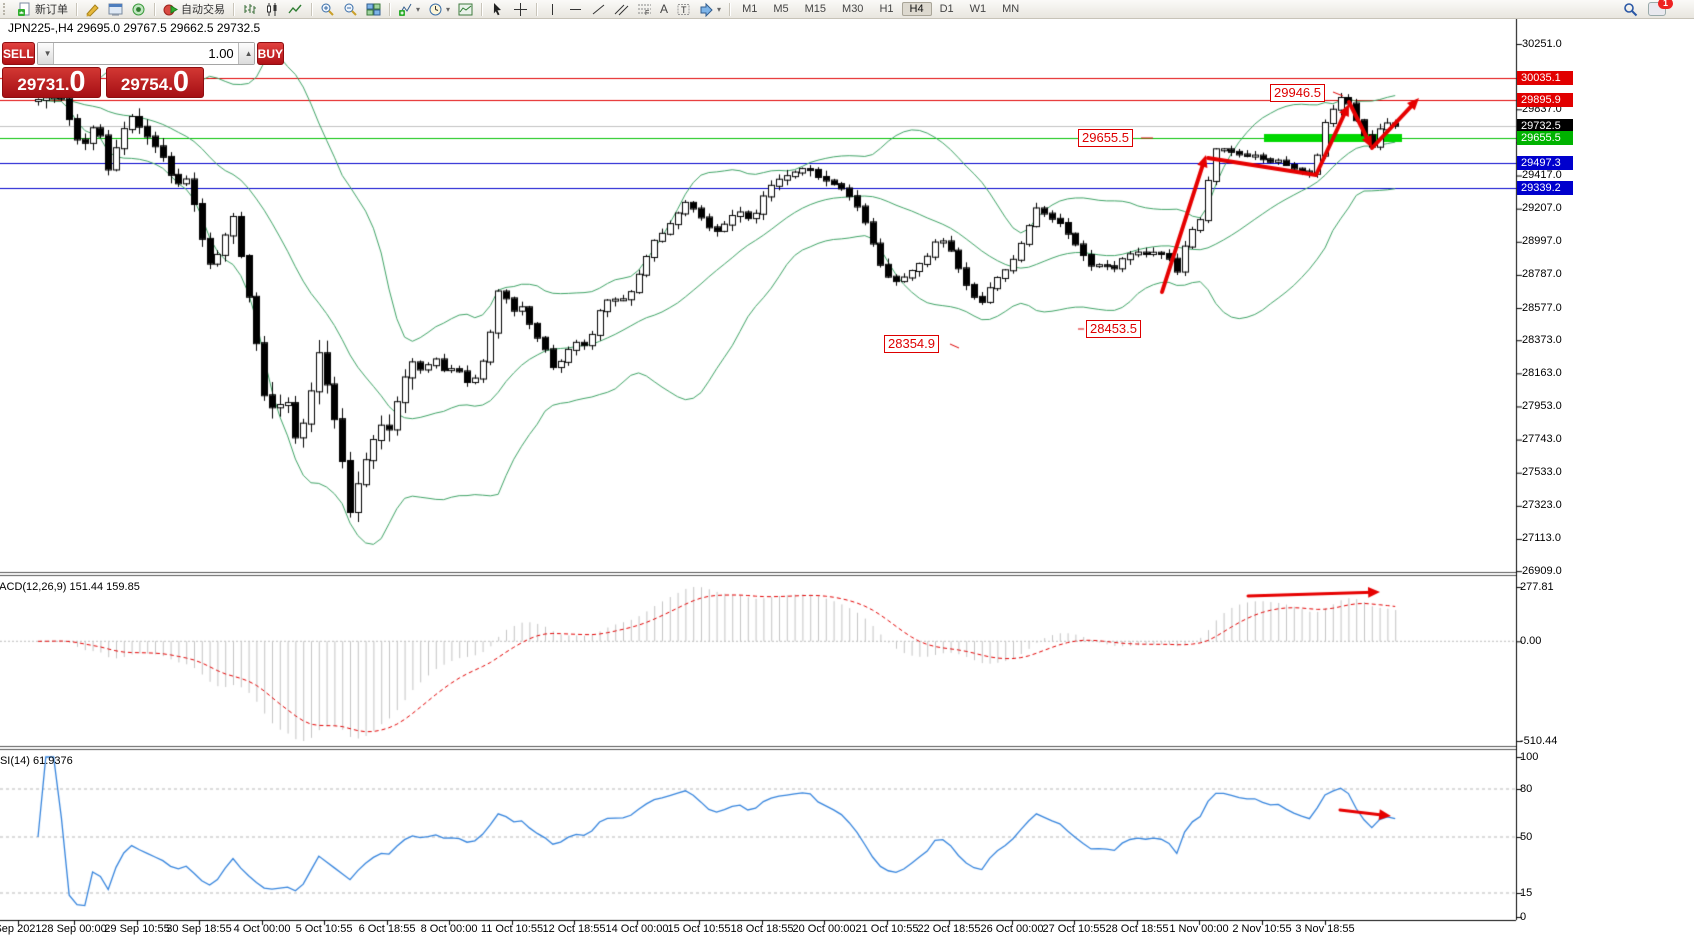 This screenshot has height=937, width=1694. What do you see at coordinates (1539, 740) in the screenshot?
I see `macd-axis-value: -510.44` at bounding box center [1539, 740].